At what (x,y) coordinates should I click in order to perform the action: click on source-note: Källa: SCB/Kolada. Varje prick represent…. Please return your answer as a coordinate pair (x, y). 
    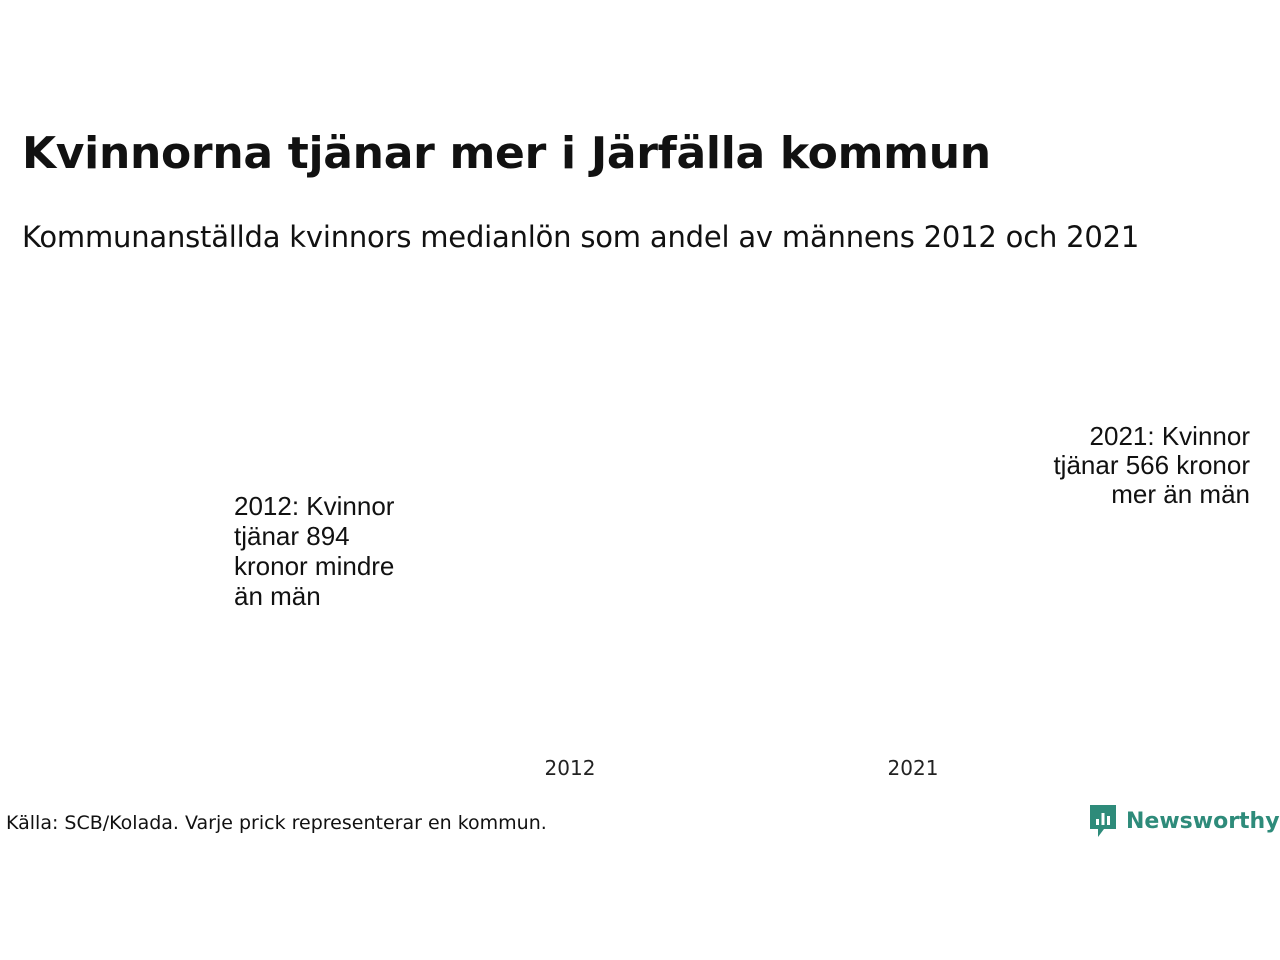
    Looking at the image, I should click on (276, 823).